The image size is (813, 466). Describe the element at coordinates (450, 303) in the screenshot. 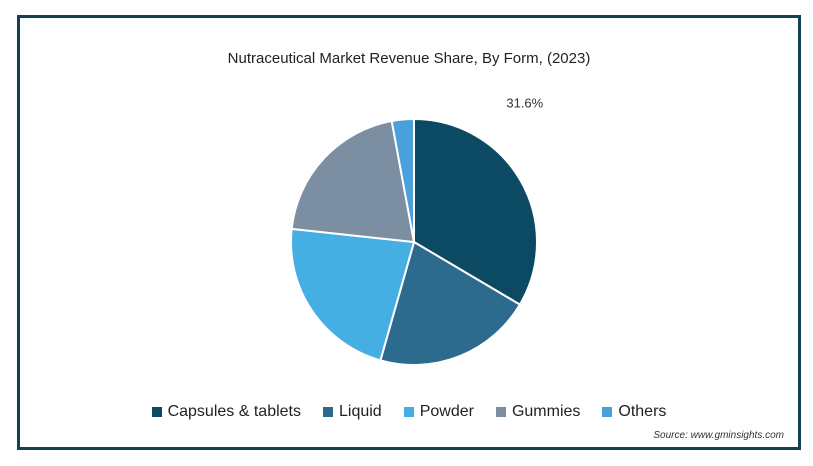

I see `pie-slice-liquid` at that location.